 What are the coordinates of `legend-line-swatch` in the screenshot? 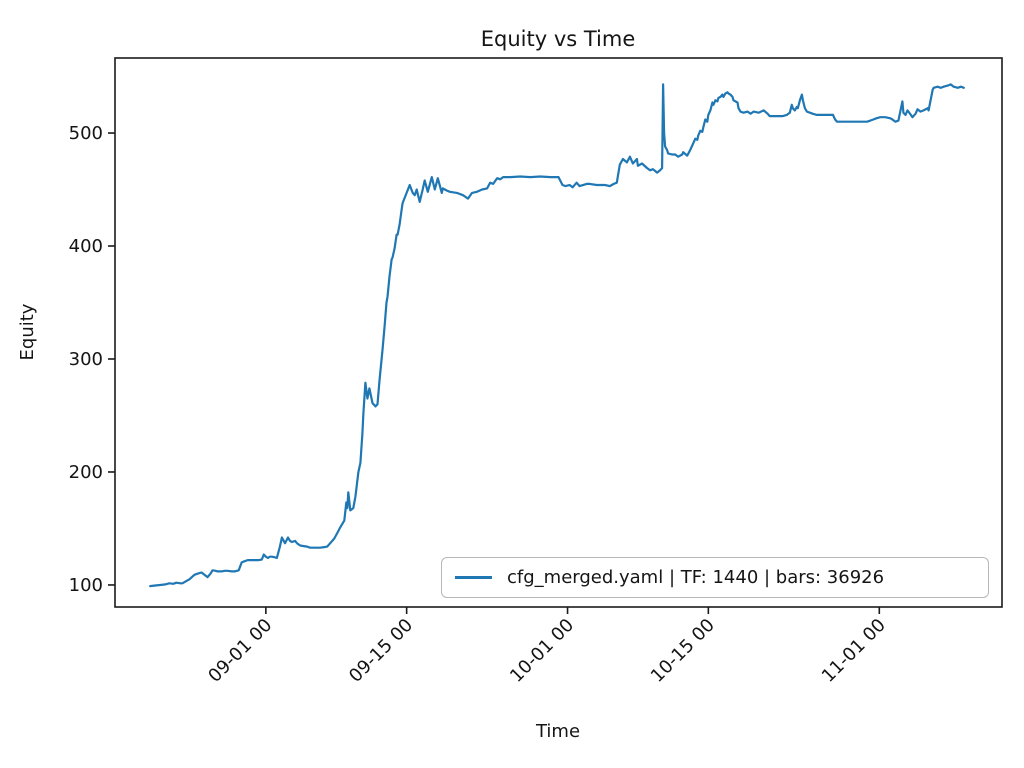 It's located at (473, 577).